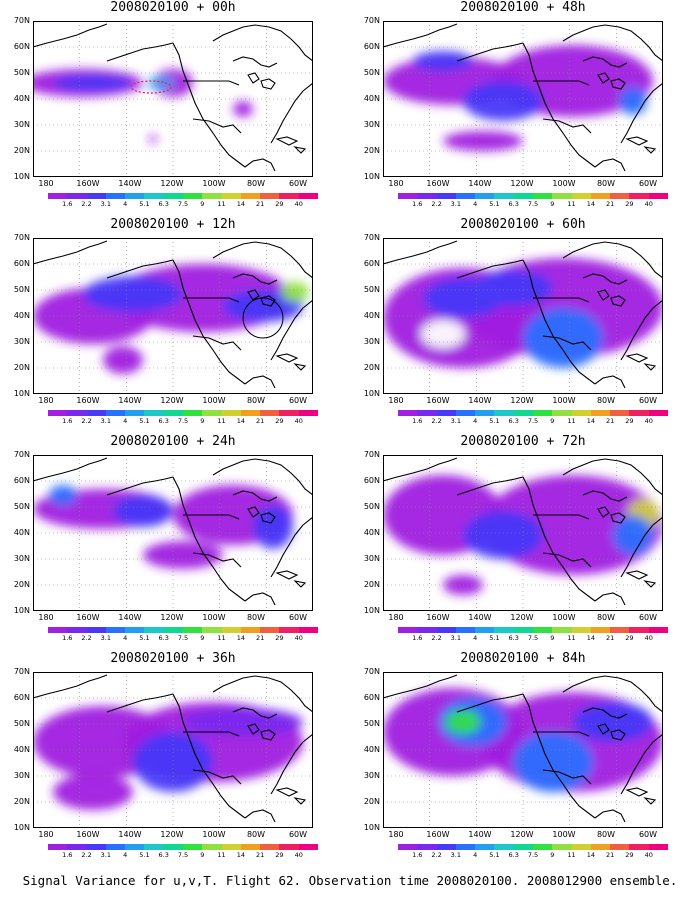 The width and height of the screenshot is (700, 900). What do you see at coordinates (173, 658) in the screenshot?
I see `panel-title: 2008020100 + 36h` at bounding box center [173, 658].